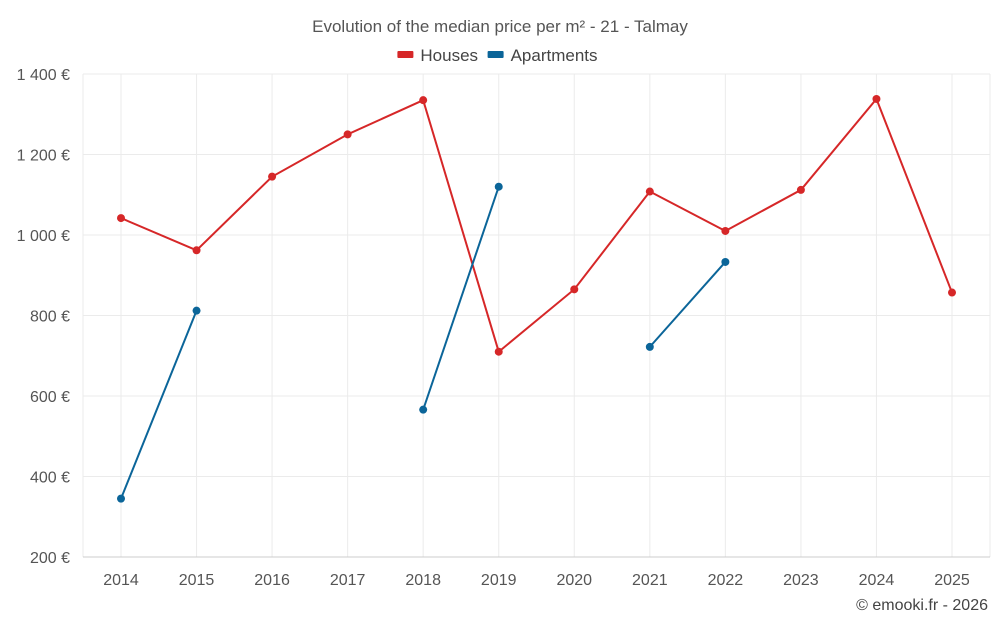  I want to click on legend-item-houses: Houses, so click(437, 55).